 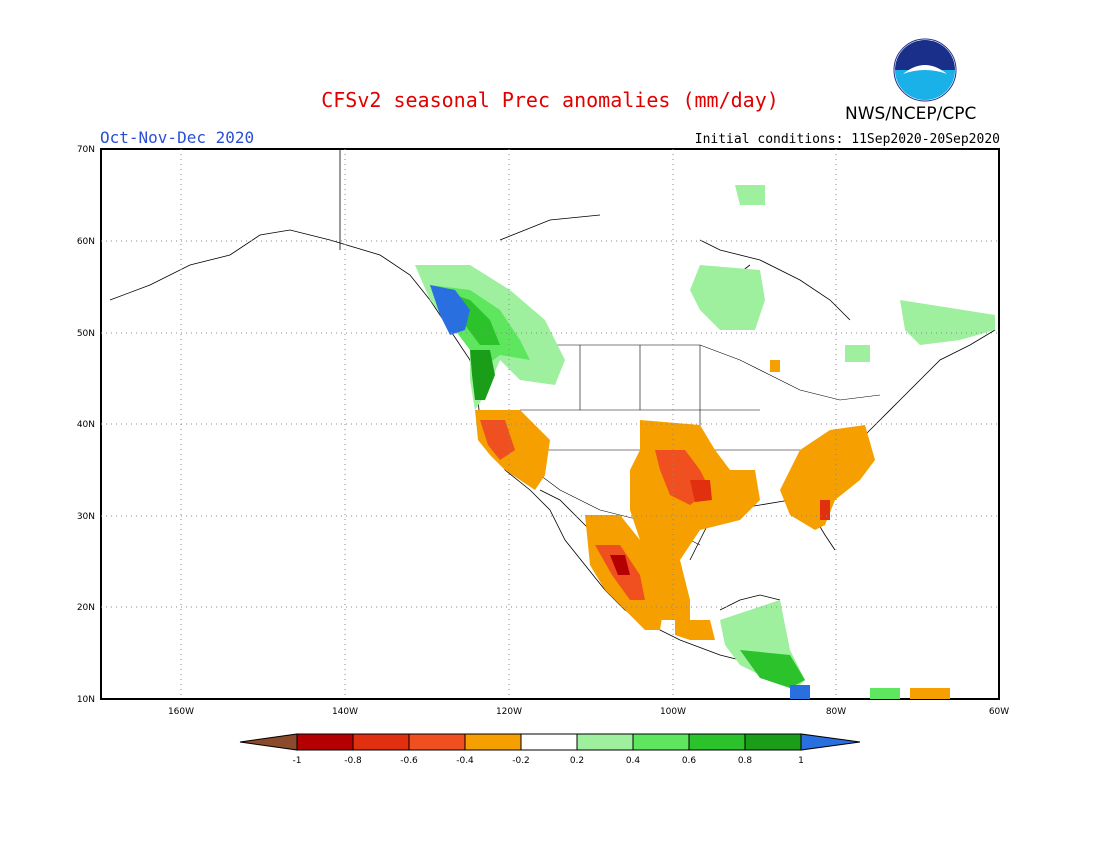 What do you see at coordinates (465, 761) in the screenshot?
I see `colorbar-tick-label: -0.4` at bounding box center [465, 761].